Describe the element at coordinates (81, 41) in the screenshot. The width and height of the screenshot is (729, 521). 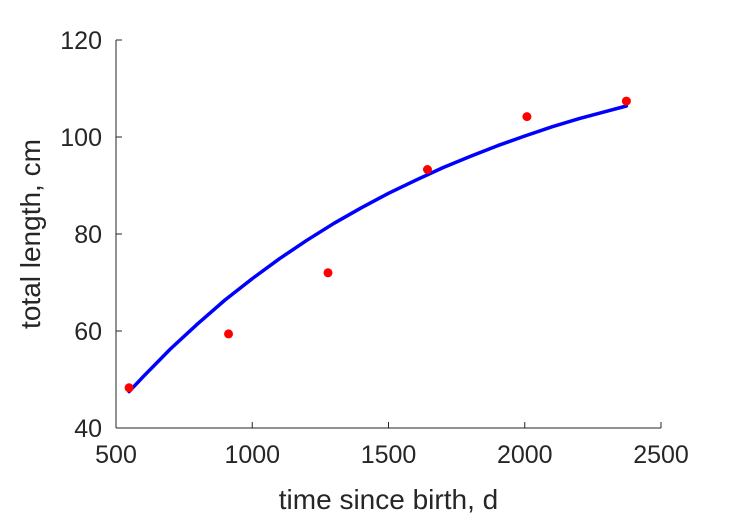
I see `y-tick-label: 120` at that location.